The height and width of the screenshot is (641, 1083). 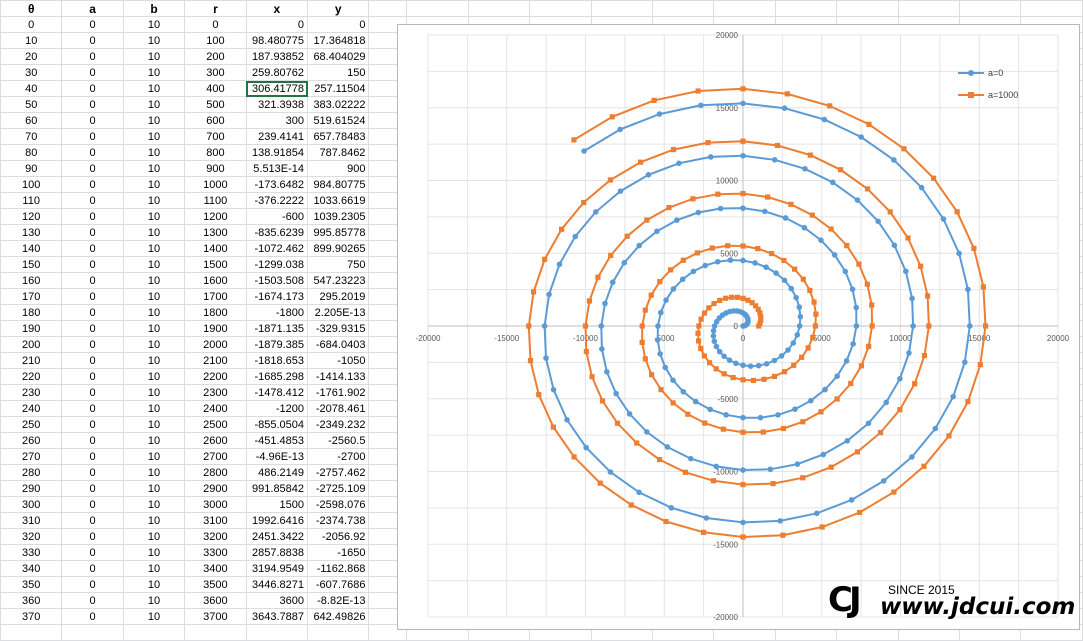 What do you see at coordinates (215, 488) in the screenshot?
I see `data-cell: 2900` at bounding box center [215, 488].